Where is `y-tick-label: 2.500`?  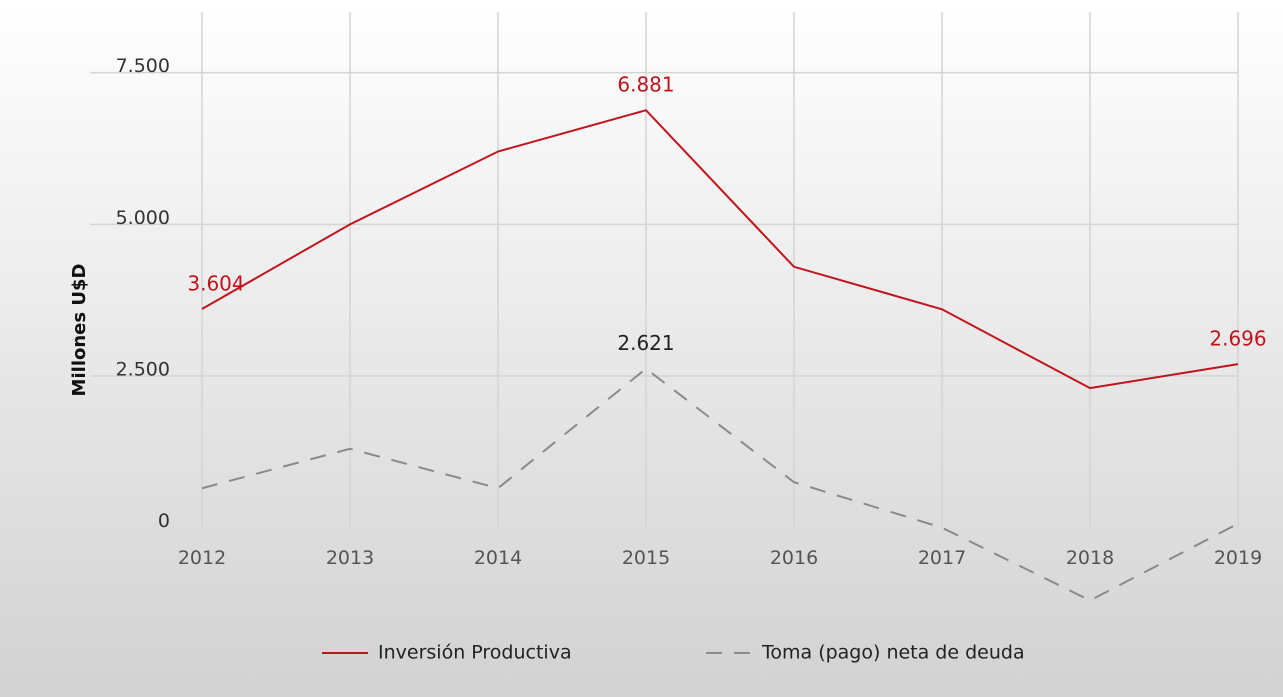 y-tick-label: 2.500 is located at coordinates (143, 370).